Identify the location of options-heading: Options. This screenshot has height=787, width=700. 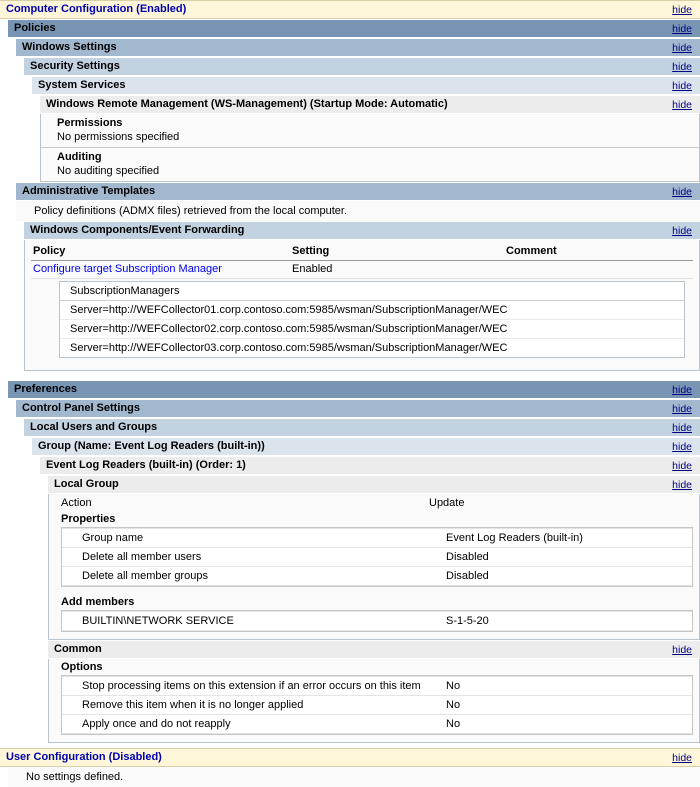
(374, 667).